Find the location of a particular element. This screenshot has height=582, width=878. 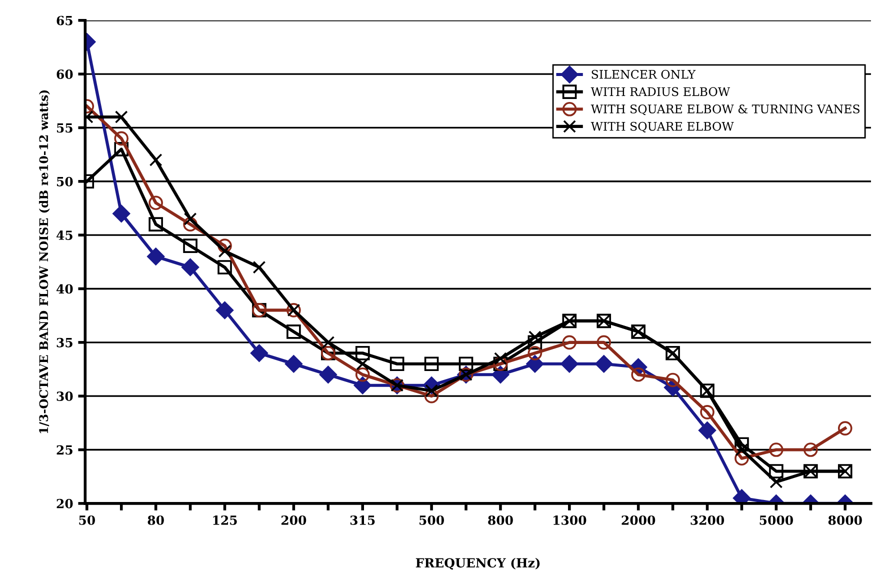

y-tick-label: 25 is located at coordinates (64, 450).